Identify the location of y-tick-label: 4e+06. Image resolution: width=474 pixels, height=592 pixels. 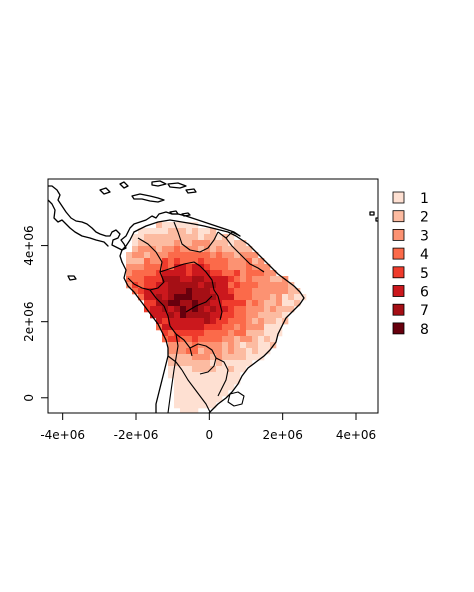
(29, 245).